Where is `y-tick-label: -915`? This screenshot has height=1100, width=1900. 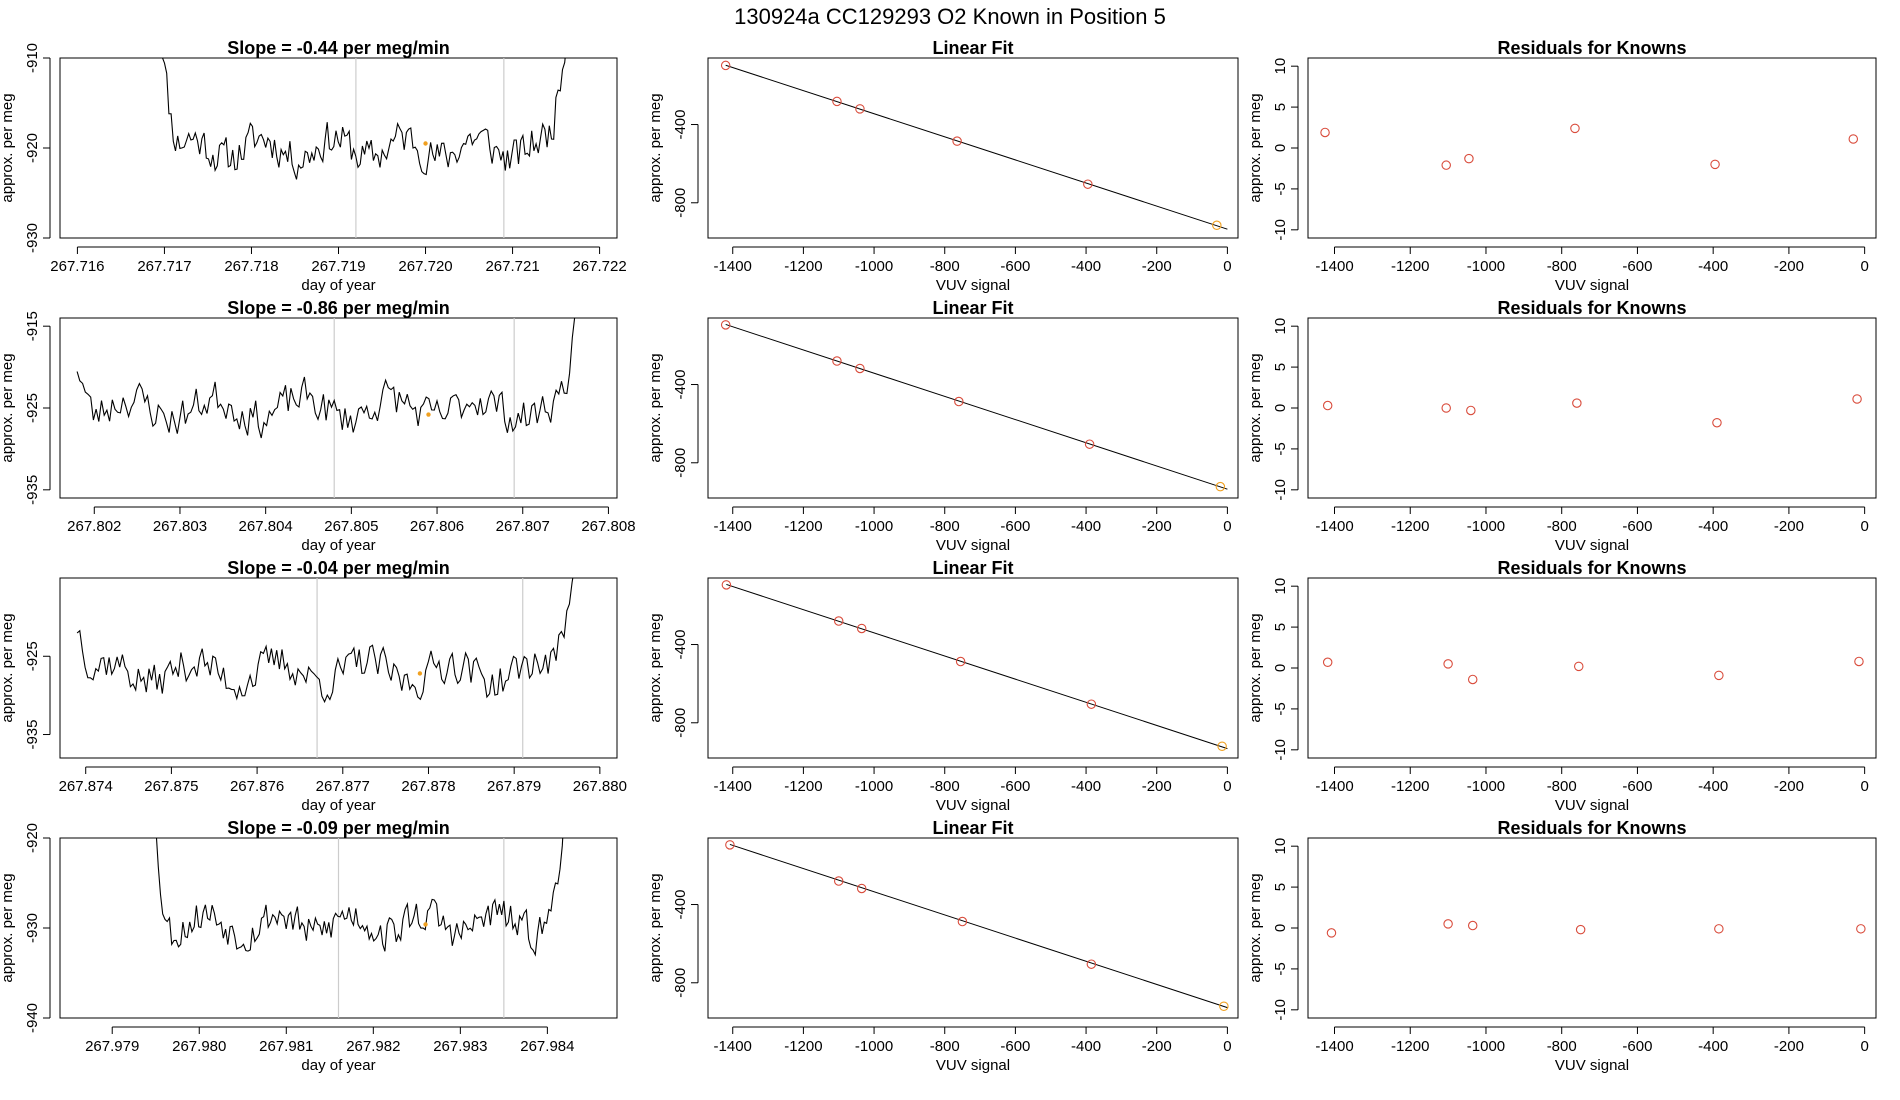
y-tick-label: -915 is located at coordinates (32, 326).